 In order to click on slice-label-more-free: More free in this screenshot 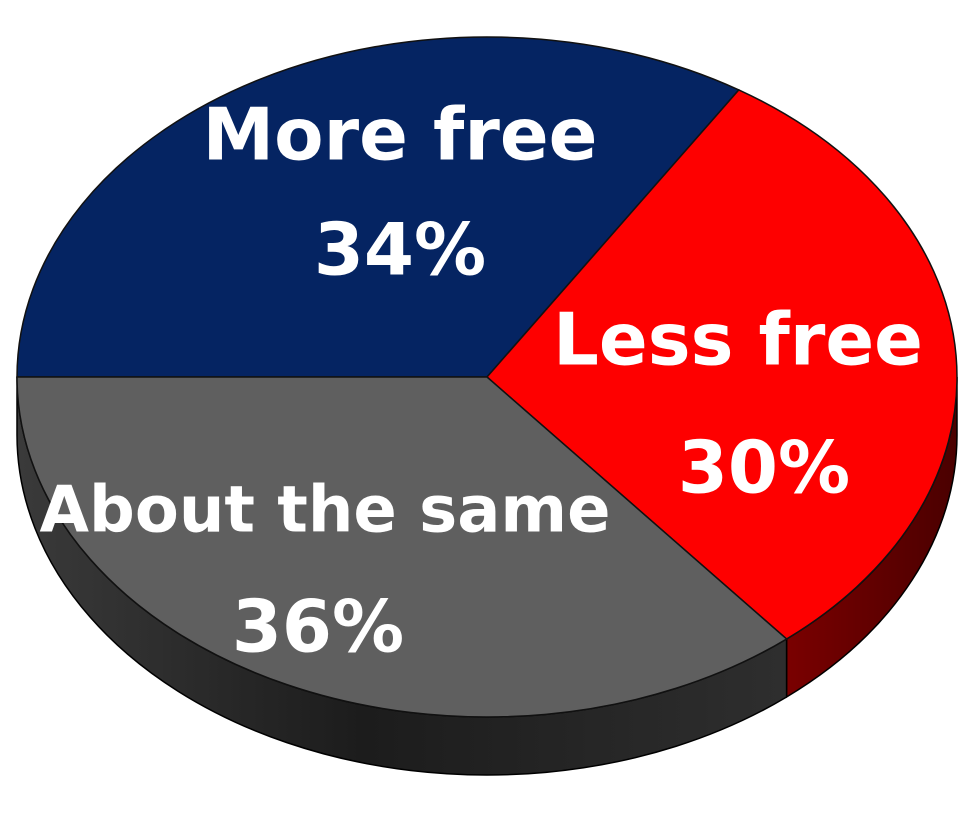, I will do `click(399, 135)`.